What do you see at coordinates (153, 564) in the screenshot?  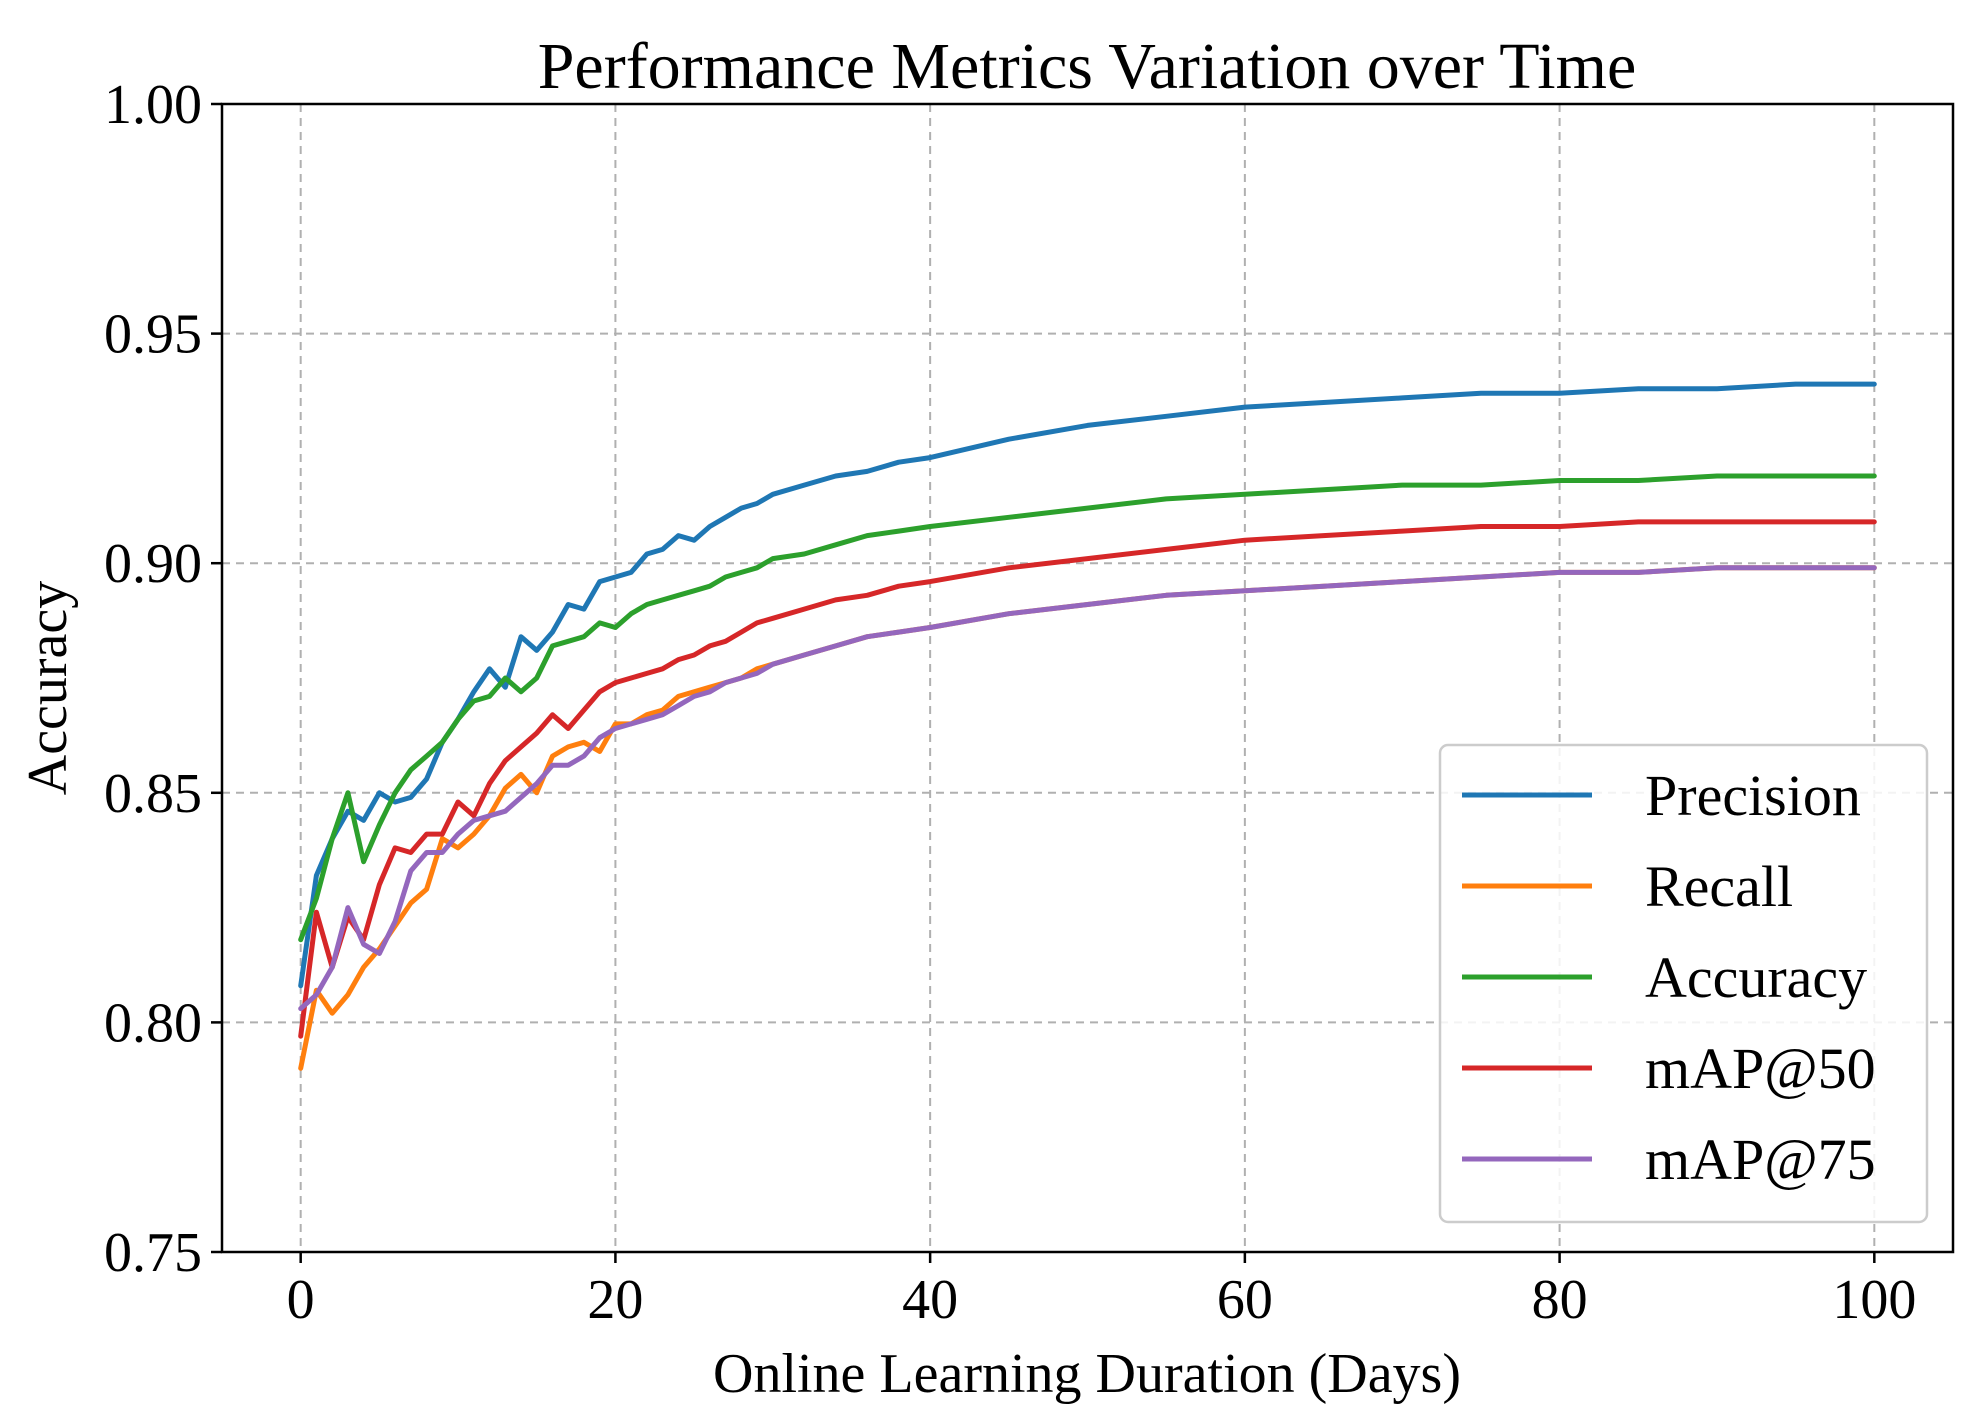 I see `y-tick-label: 0.90` at bounding box center [153, 564].